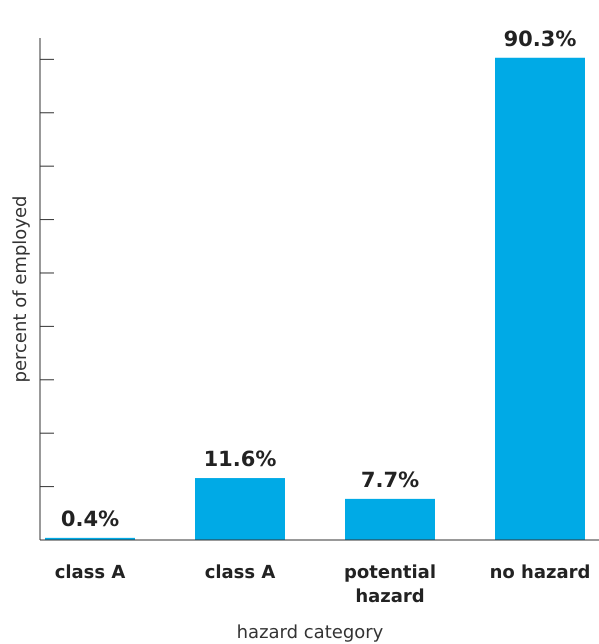  Describe the element at coordinates (240, 459) in the screenshot. I see `data-label: 11.6%` at that location.